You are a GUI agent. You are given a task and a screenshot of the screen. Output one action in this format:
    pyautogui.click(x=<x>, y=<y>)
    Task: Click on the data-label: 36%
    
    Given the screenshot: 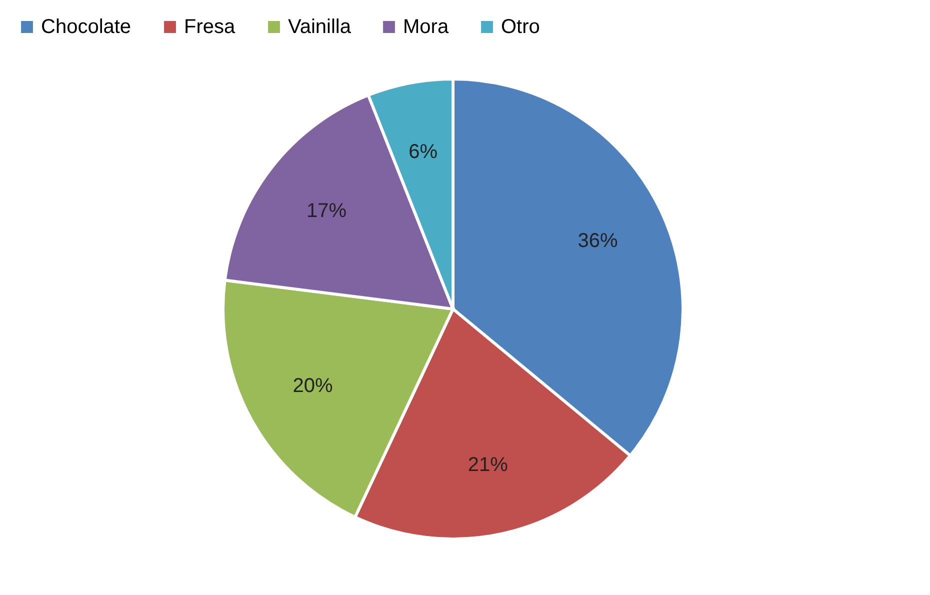 What is the action you would take?
    pyautogui.click(x=598, y=241)
    